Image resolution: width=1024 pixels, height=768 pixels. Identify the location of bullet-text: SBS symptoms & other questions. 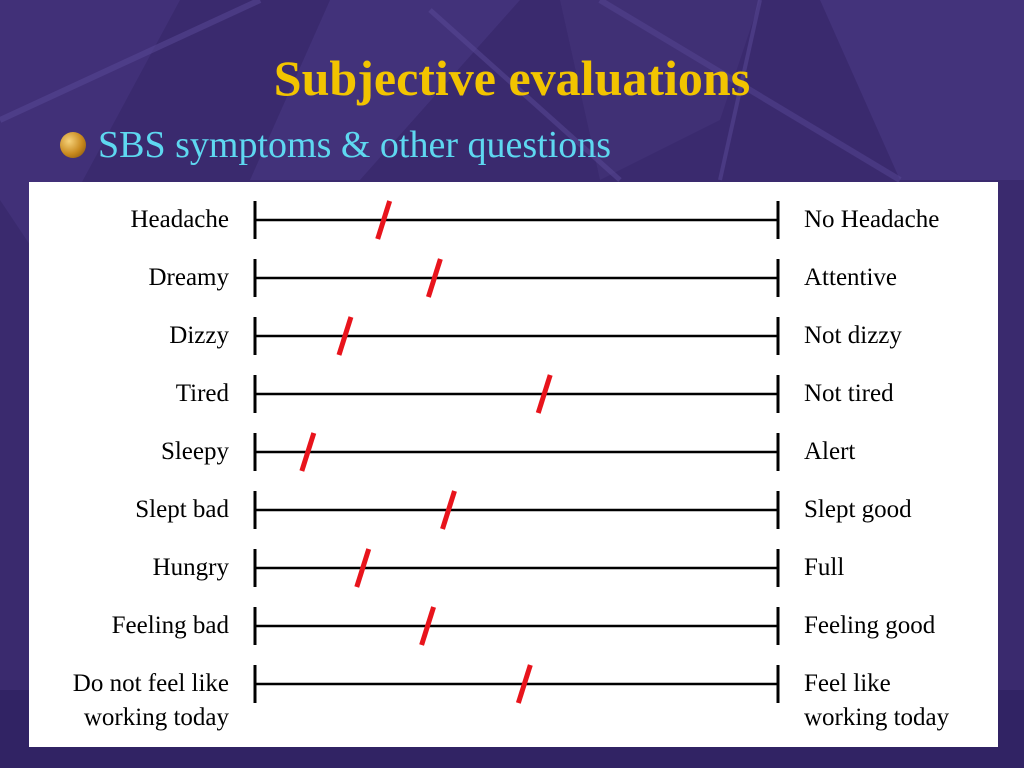
(355, 145).